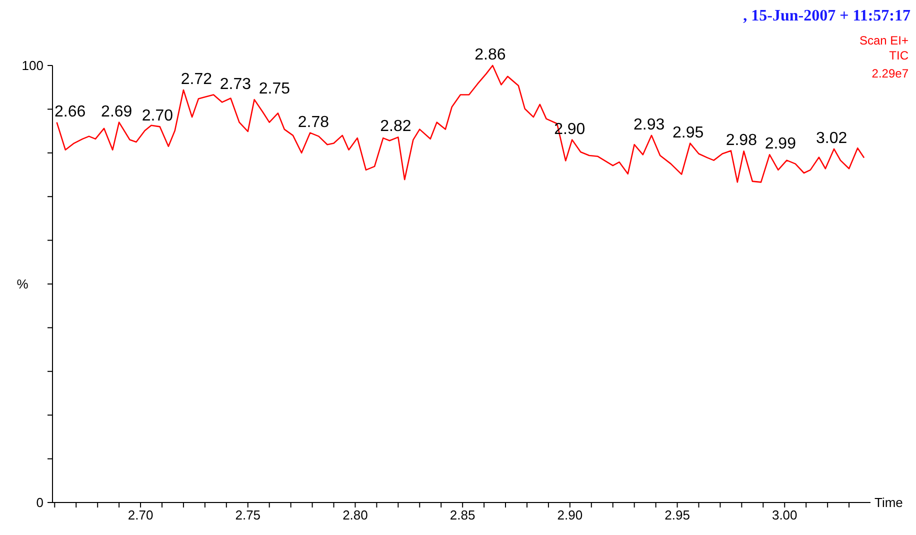  What do you see at coordinates (396, 127) in the screenshot?
I see `annotation: 2.82` at bounding box center [396, 127].